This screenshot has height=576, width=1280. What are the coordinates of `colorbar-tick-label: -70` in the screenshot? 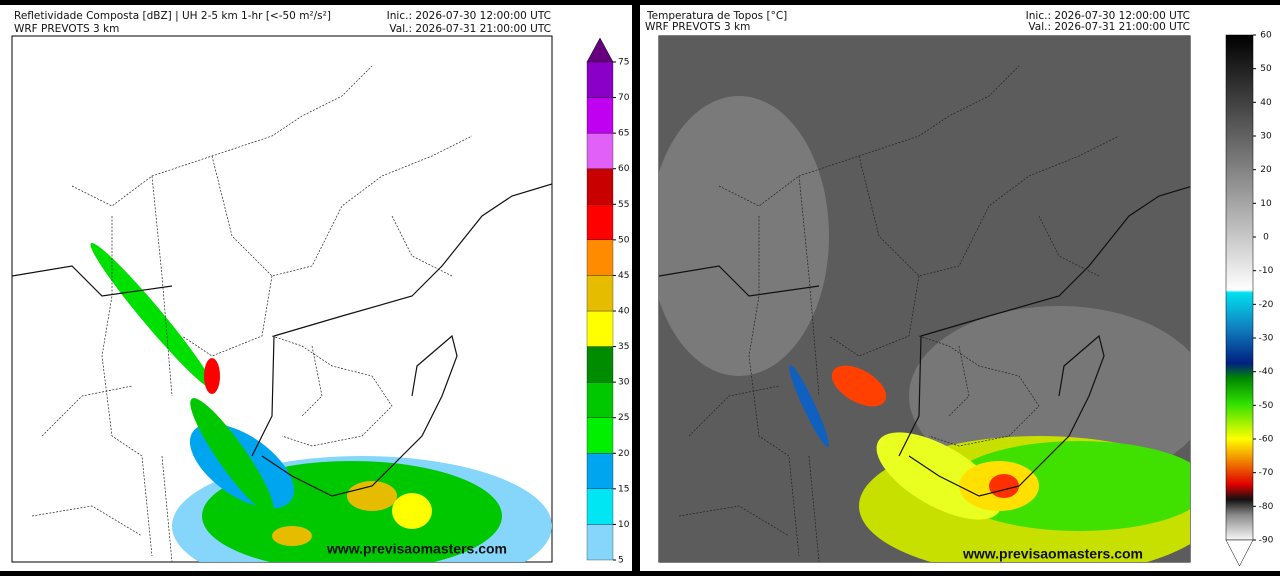 It's located at (1266, 473).